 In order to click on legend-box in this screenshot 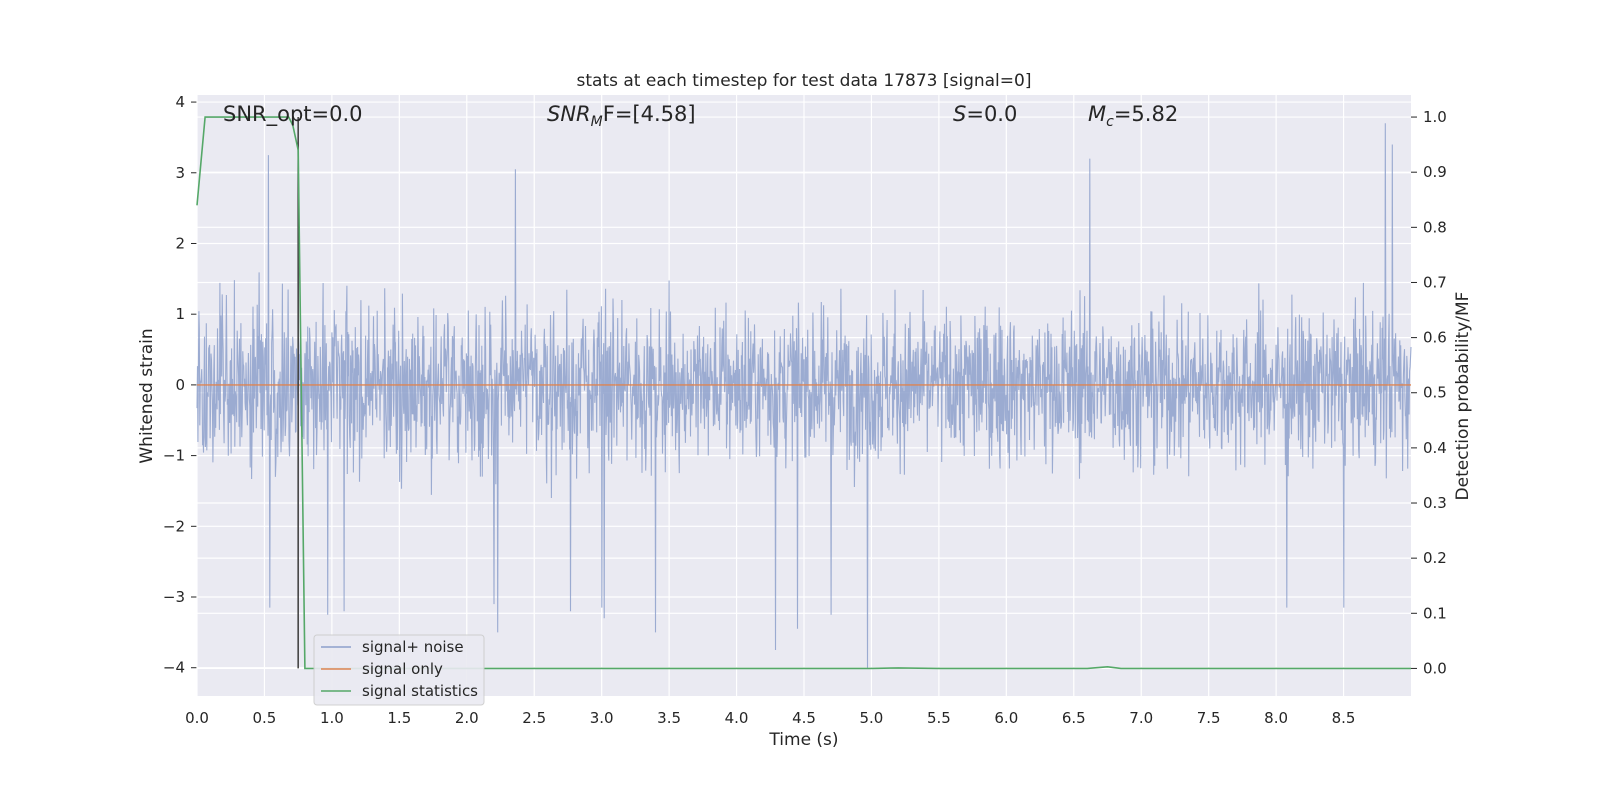, I will do `click(399, 670)`.